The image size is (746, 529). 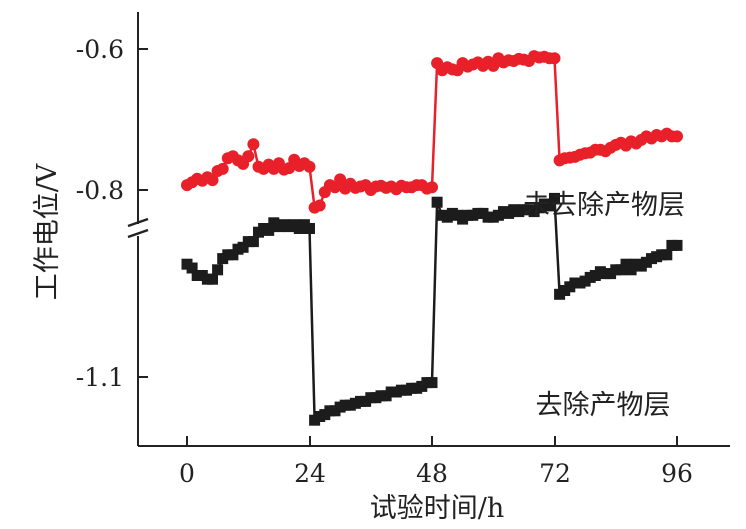 What do you see at coordinates (138, 228) in the screenshot?
I see `axis-break-mark` at bounding box center [138, 228].